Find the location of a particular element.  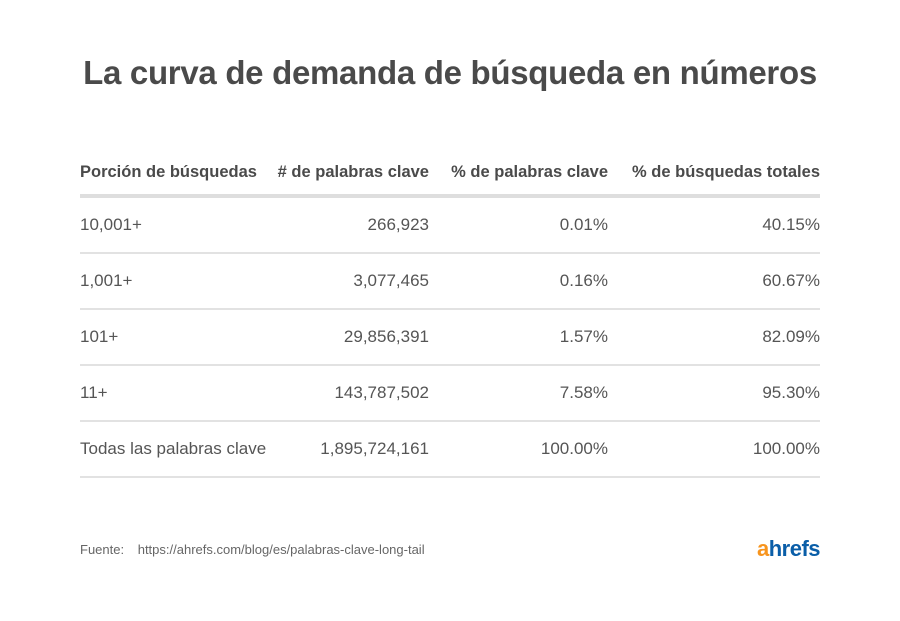

table-cell: 10,001+ is located at coordinates (175, 225).